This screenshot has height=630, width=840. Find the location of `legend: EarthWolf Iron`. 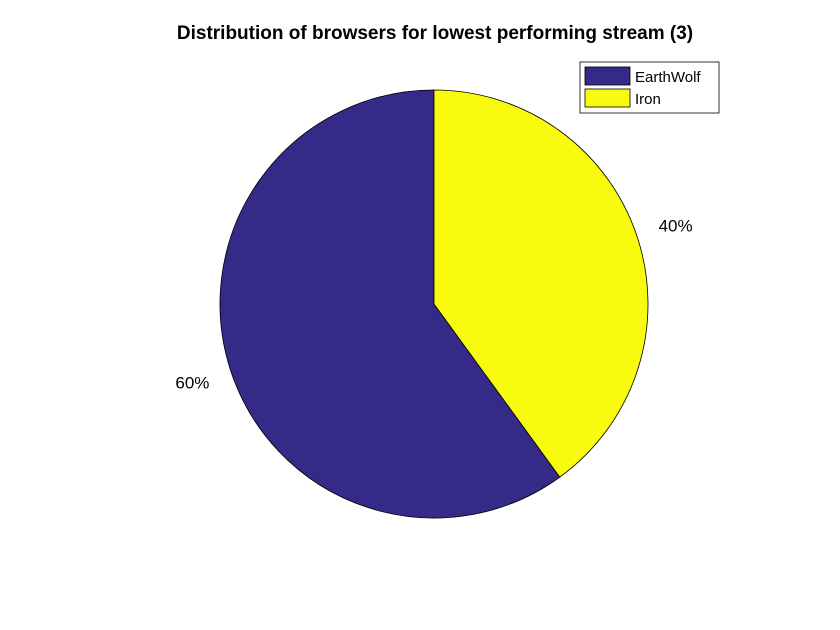

legend: EarthWolf Iron is located at coordinates (649, 87).